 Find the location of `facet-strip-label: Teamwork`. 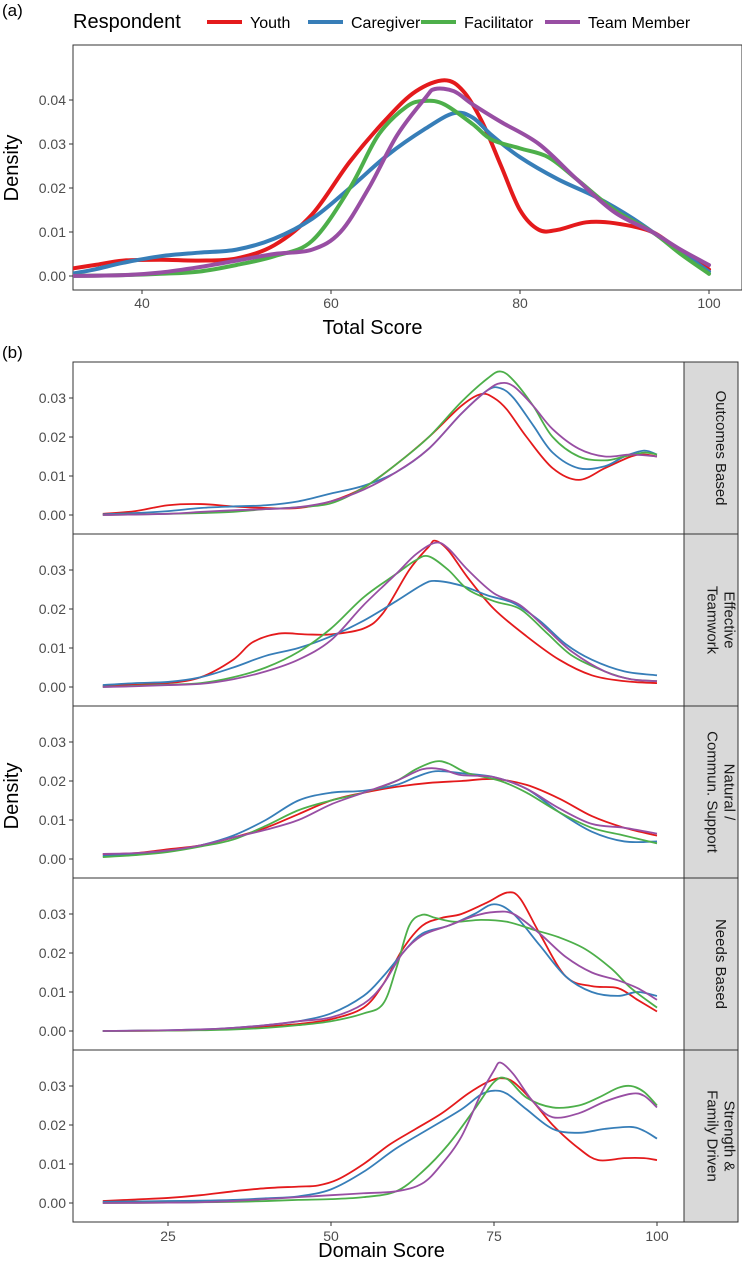

facet-strip-label: Teamwork is located at coordinates (712, 620).